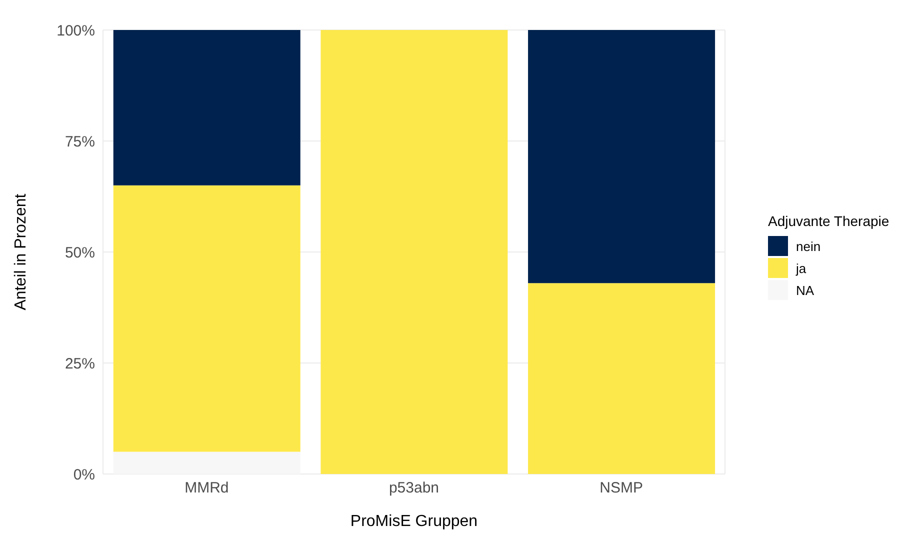  Describe the element at coordinates (79, 363) in the screenshot. I see `y-tick-label: 25%` at that location.